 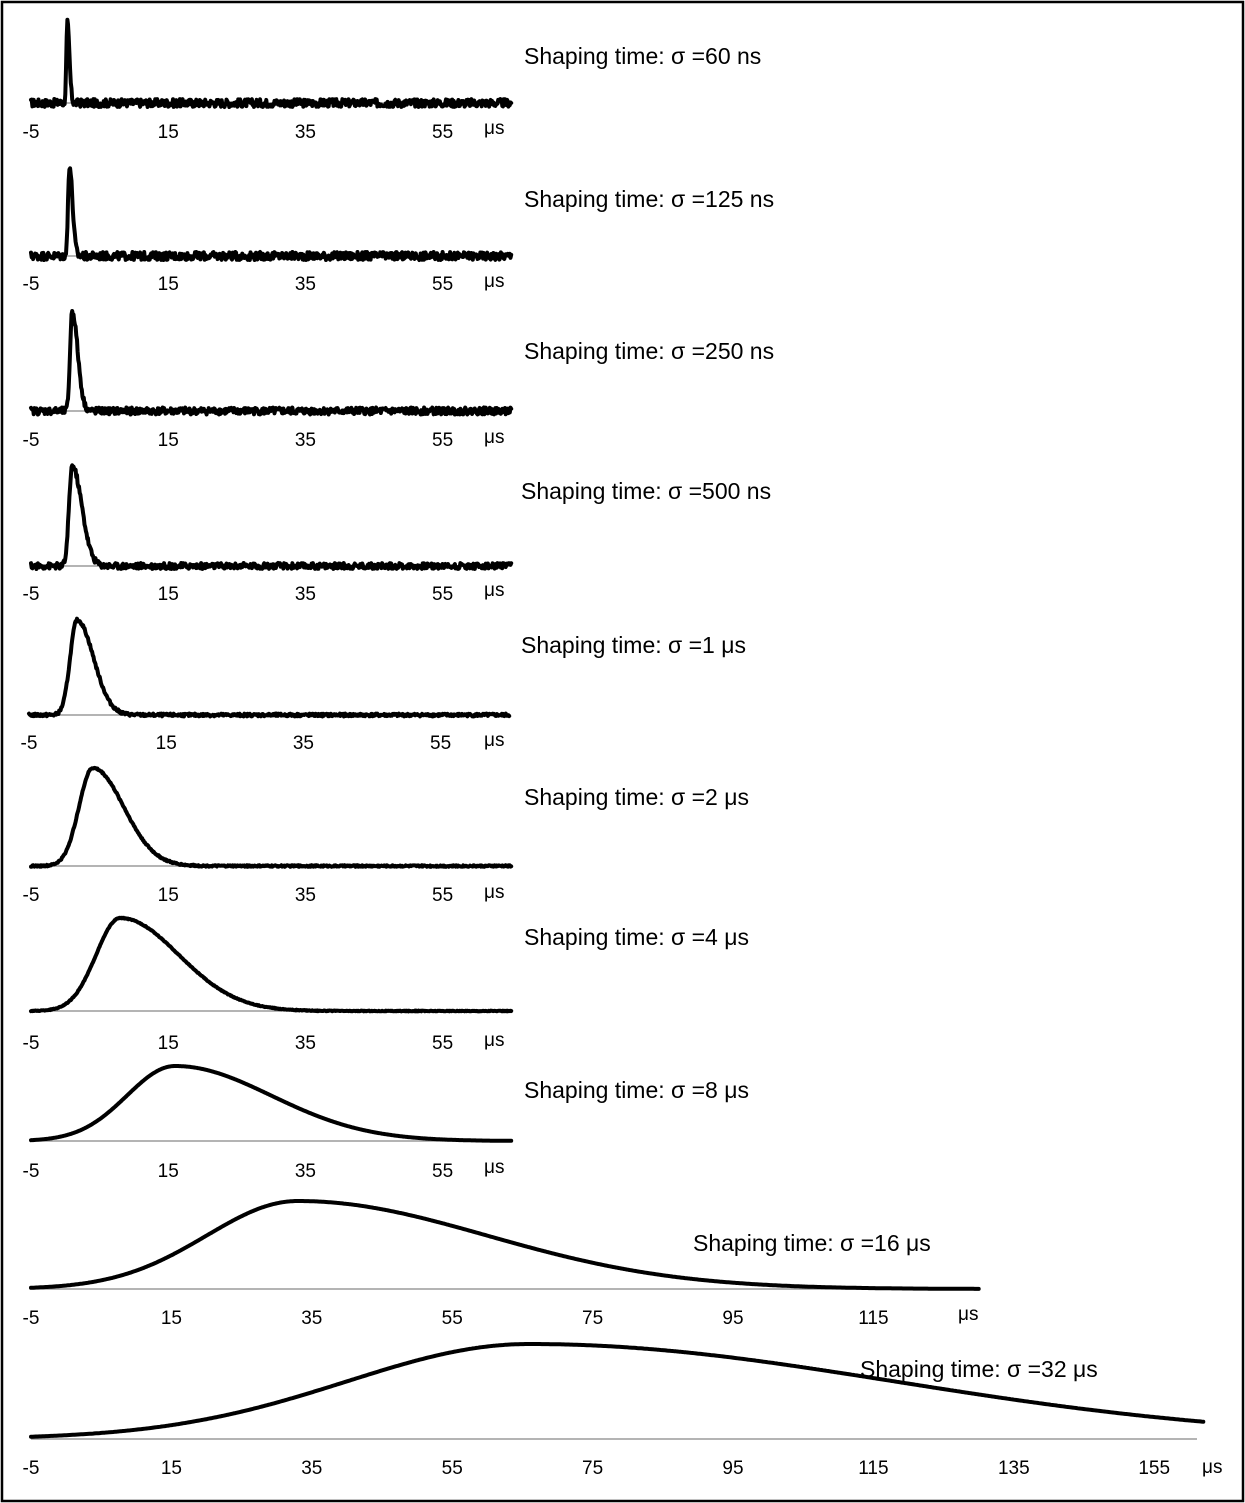 I want to click on x-tick-label: 135, so click(x=1014, y=1468).